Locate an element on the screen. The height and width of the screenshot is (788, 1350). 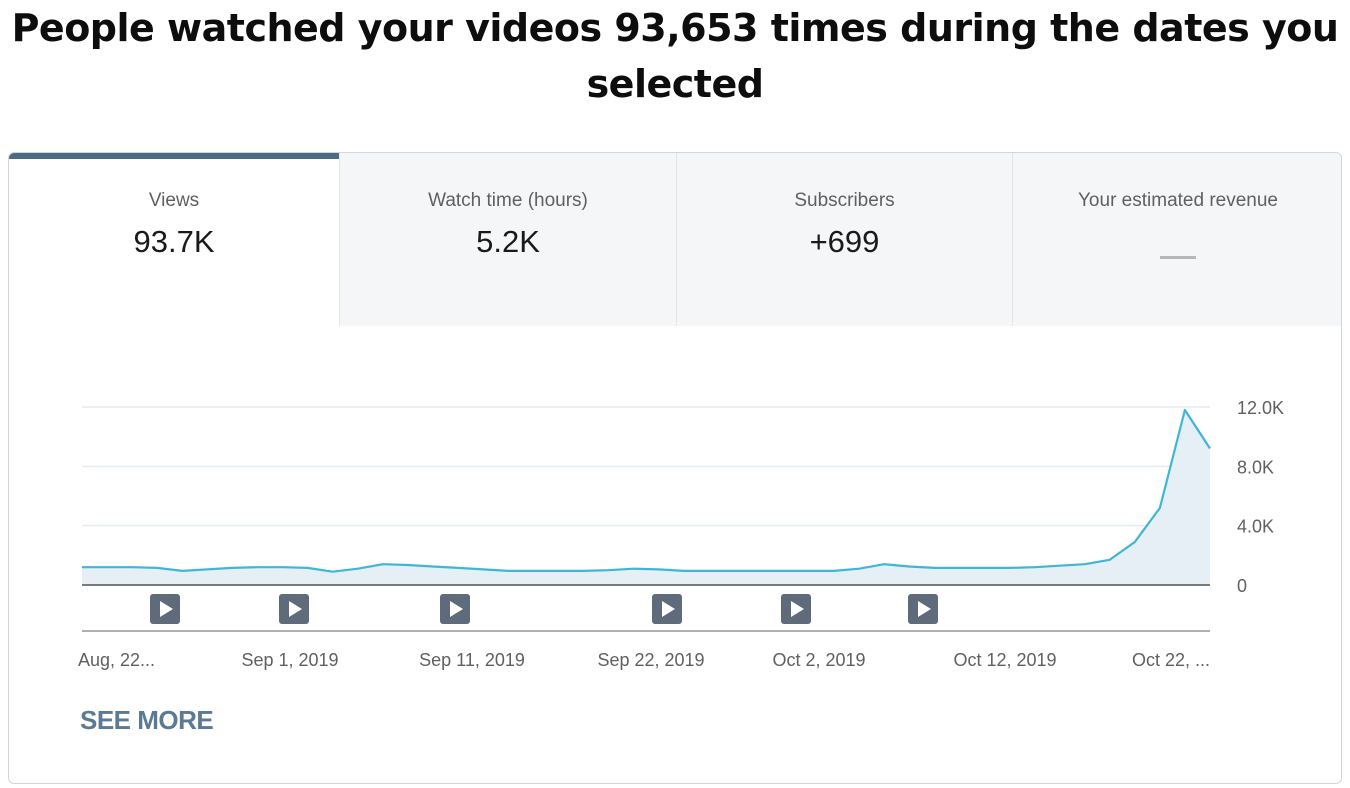
tab-views: Views 93.7K is located at coordinates (174, 239).